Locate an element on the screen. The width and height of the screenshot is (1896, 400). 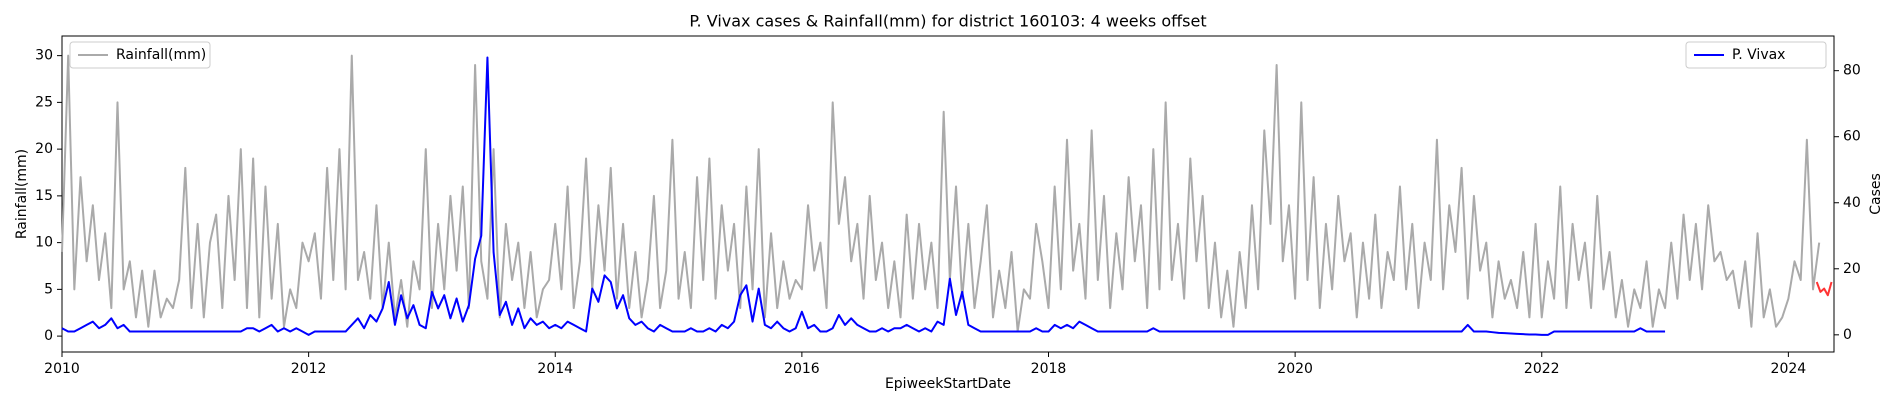
y-tick-label: 15 is located at coordinates (44, 196).